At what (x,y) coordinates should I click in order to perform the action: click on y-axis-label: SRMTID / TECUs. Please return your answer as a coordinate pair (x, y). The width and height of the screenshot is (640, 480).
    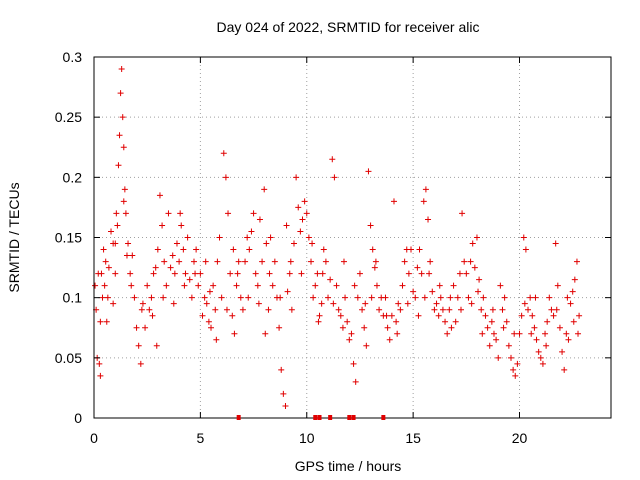
    Looking at the image, I should click on (14, 237).